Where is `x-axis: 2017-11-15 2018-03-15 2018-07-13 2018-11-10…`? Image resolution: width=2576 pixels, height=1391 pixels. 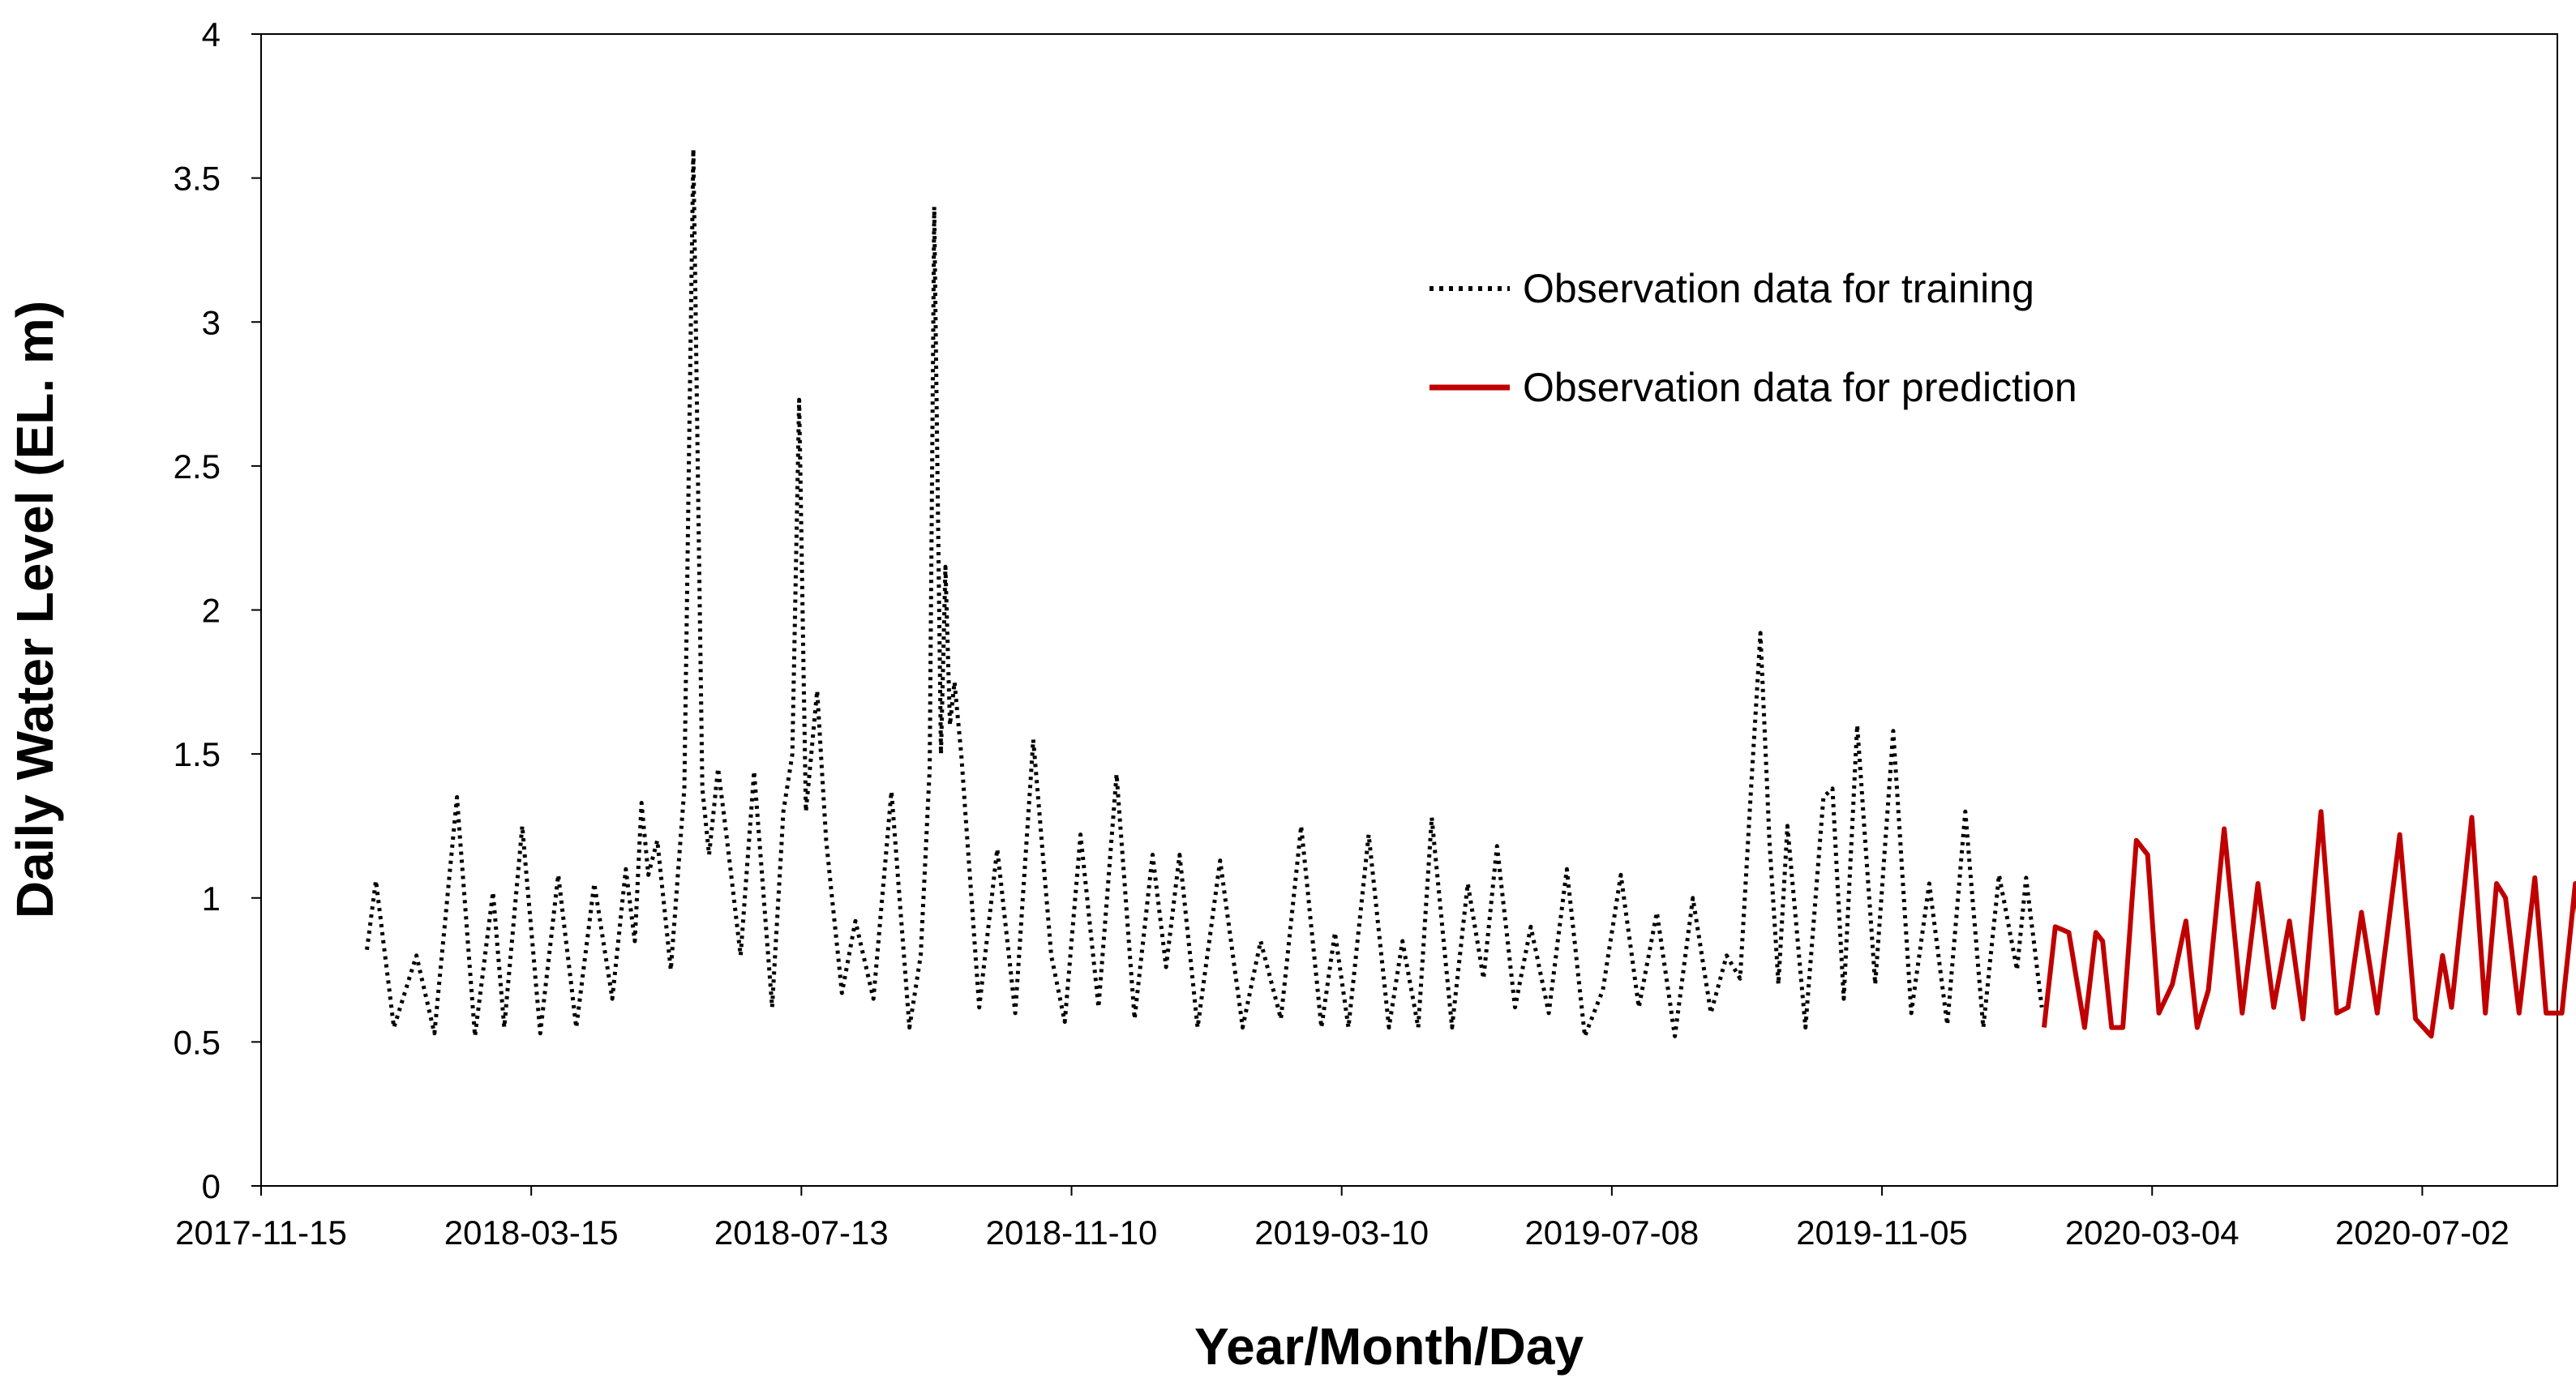
x-axis: 2017-11-15 2018-03-15 2018-07-13 2018-11-10… is located at coordinates (1342, 1219).